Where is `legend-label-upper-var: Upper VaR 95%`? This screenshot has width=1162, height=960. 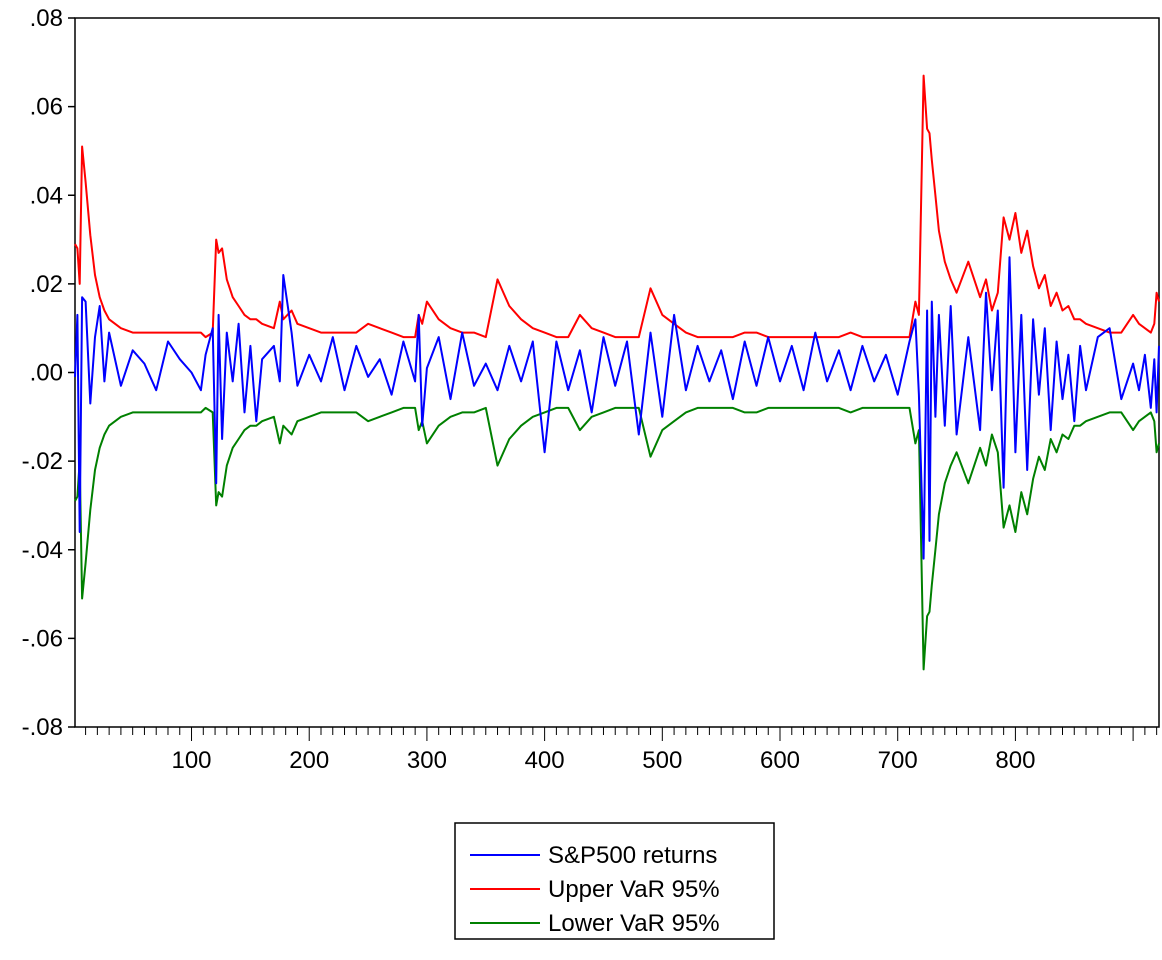
legend-label-upper-var: Upper VaR 95% is located at coordinates (634, 889).